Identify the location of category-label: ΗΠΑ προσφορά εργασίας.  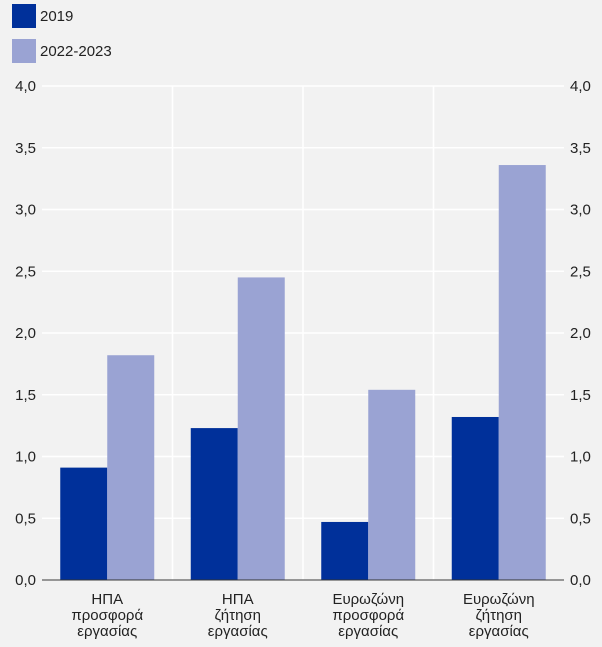
(107, 615).